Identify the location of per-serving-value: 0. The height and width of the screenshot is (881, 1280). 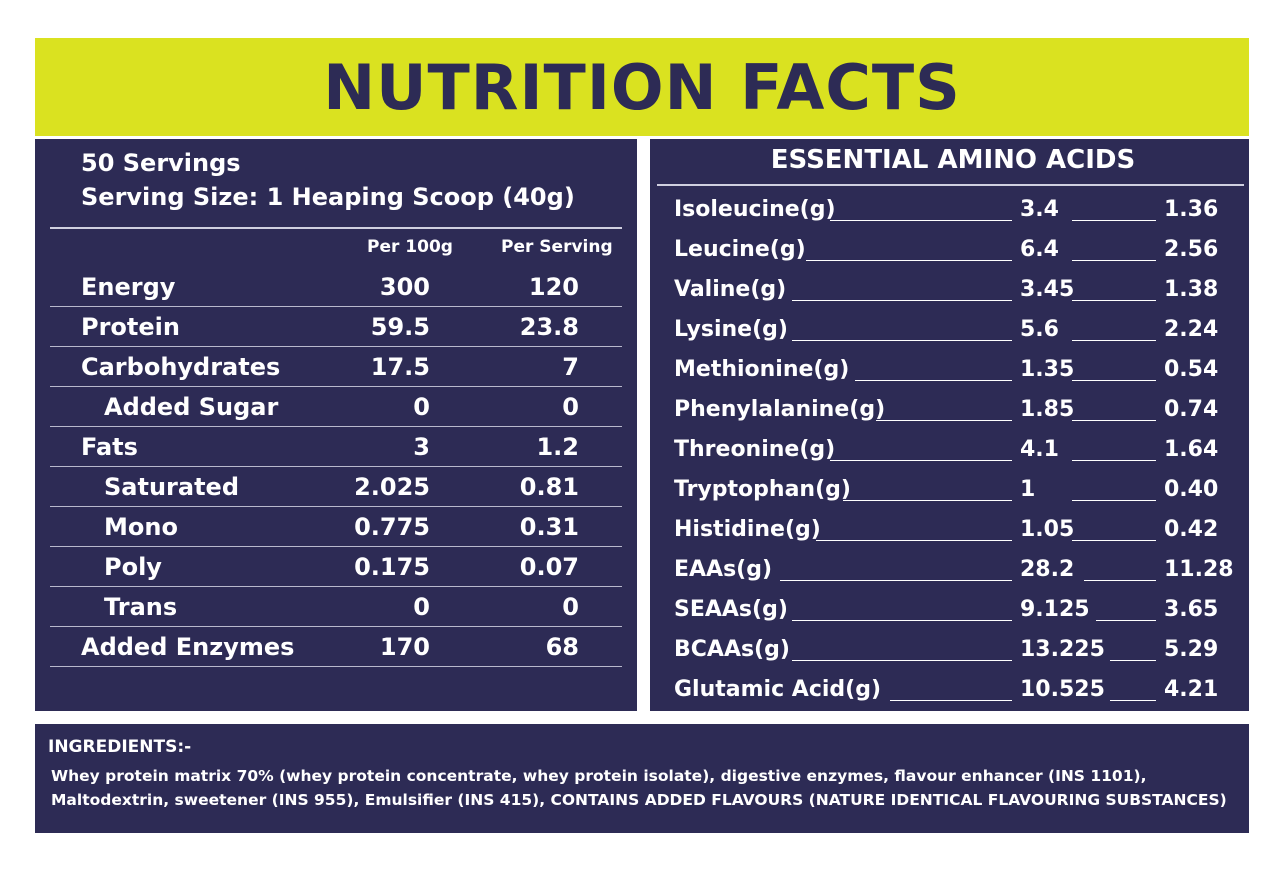
(570, 607).